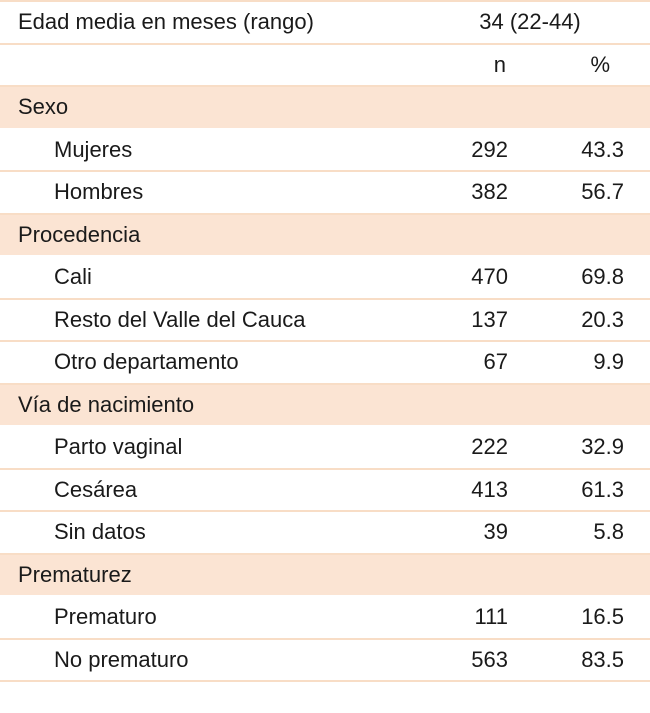 Image resolution: width=650 pixels, height=713 pixels. I want to click on section-header-row: Prematurez, so click(325, 575).